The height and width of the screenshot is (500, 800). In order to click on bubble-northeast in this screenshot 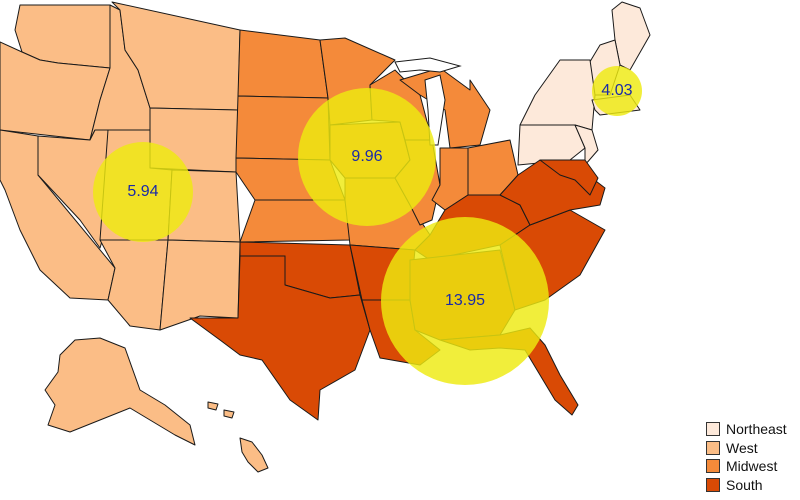, I will do `click(617, 91)`.